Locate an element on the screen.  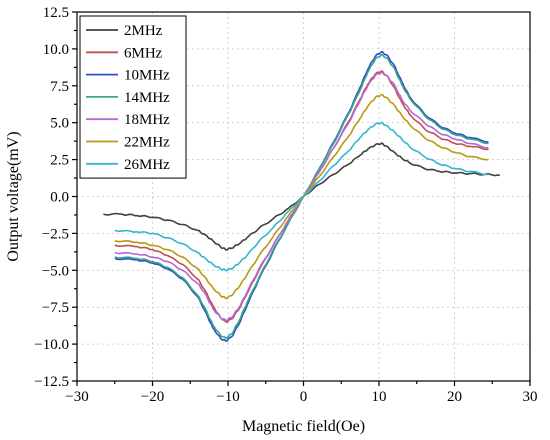
y-tick-label: −2.5 is located at coordinates (55, 234).